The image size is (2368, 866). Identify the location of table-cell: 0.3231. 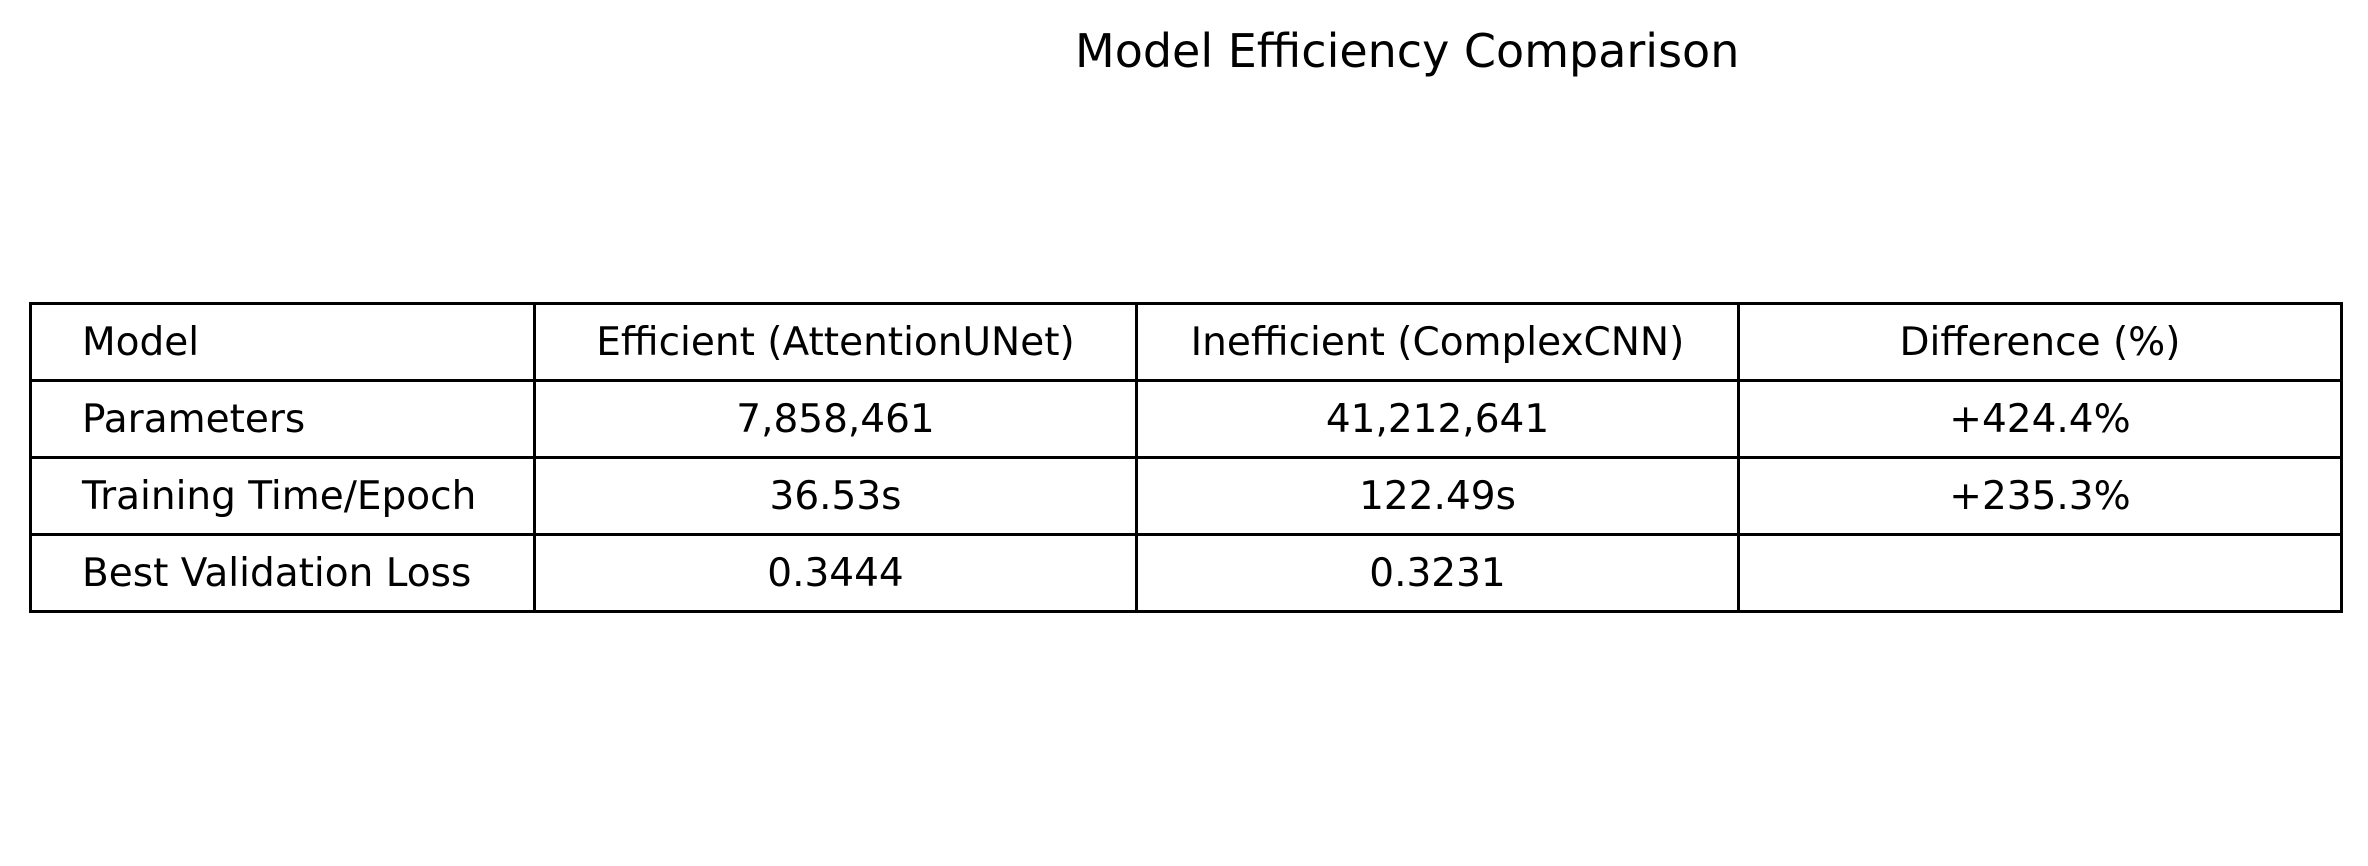
(1437, 573).